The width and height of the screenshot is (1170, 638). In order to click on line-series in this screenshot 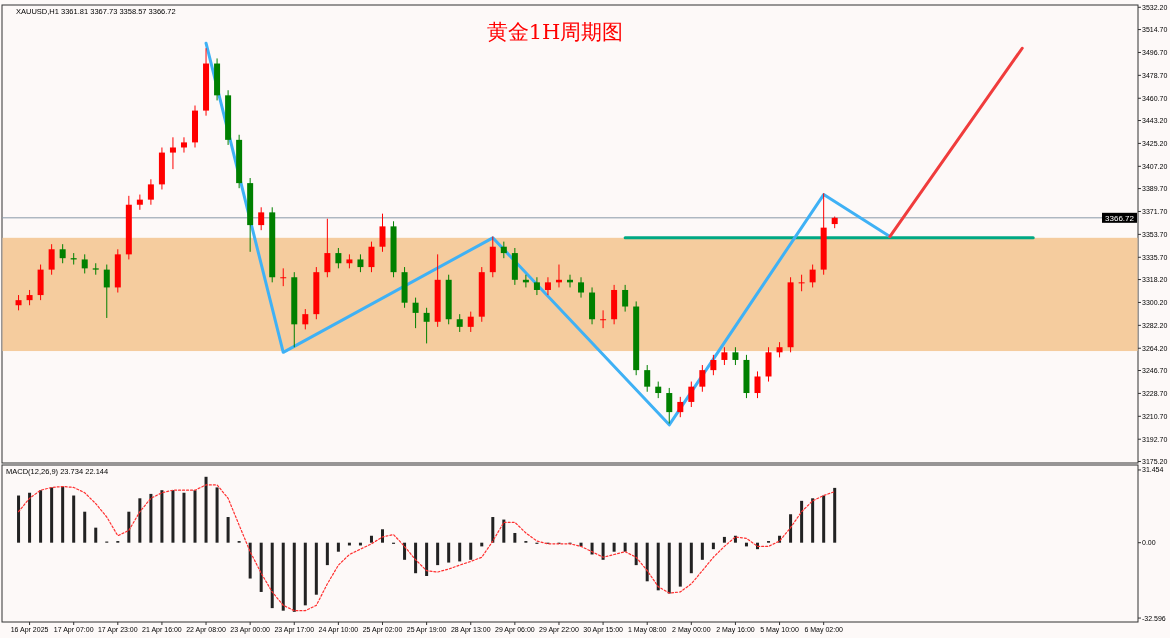, I will do `click(426, 548)`.